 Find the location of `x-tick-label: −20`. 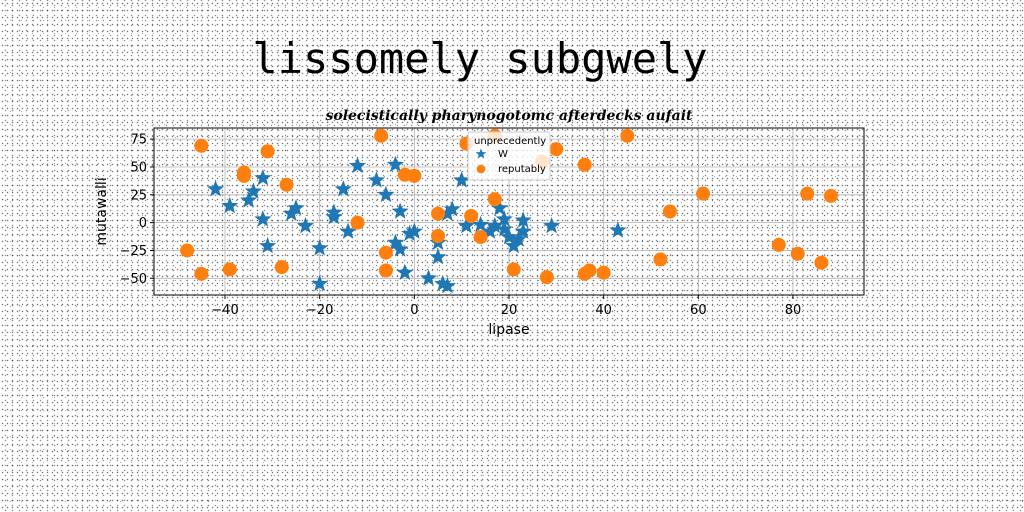

x-tick-label: −20 is located at coordinates (319, 310).